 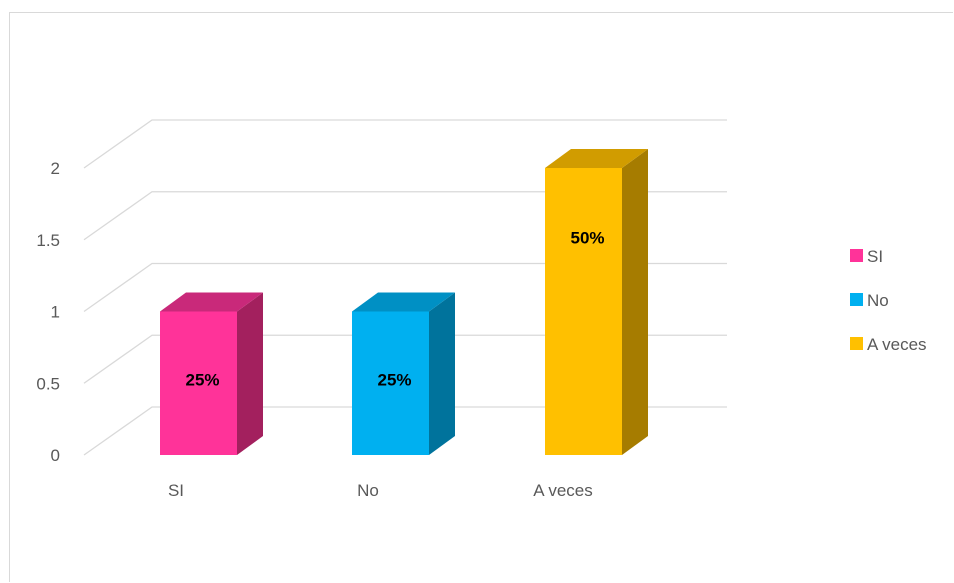 I want to click on data-label: 50%, so click(x=587, y=238).